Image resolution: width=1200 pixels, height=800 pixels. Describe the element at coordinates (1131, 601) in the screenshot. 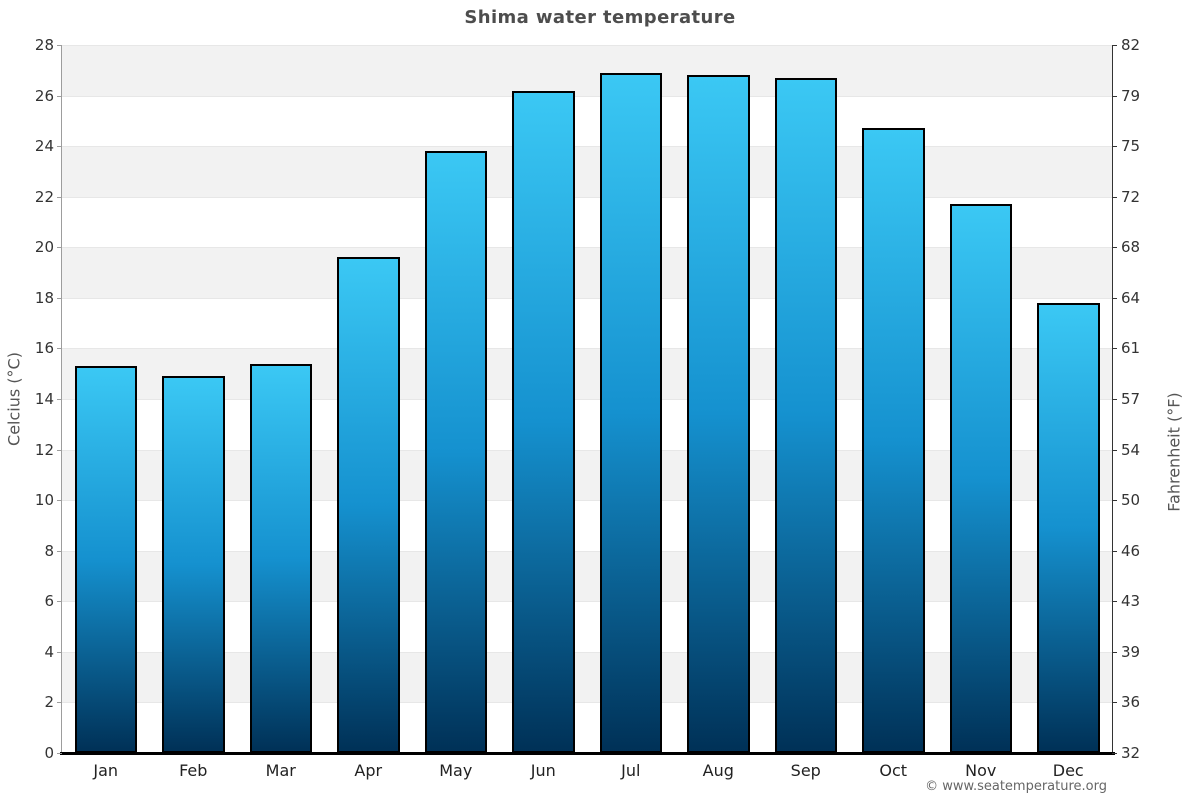

I see `y-tick-label-fahrenheit: 43` at that location.